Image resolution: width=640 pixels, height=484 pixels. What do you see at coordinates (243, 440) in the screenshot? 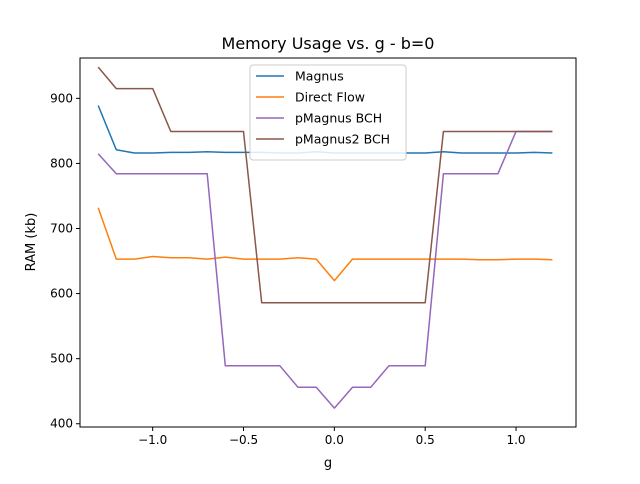
I see `x-tick-label: −0.5` at bounding box center [243, 440].